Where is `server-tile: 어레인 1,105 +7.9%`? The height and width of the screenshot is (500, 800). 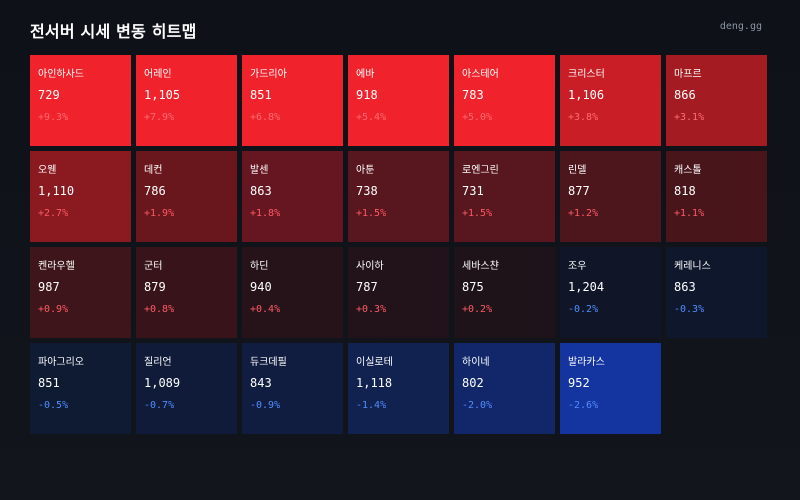
server-tile: 어레인 1,105 +7.9% is located at coordinates (186, 100).